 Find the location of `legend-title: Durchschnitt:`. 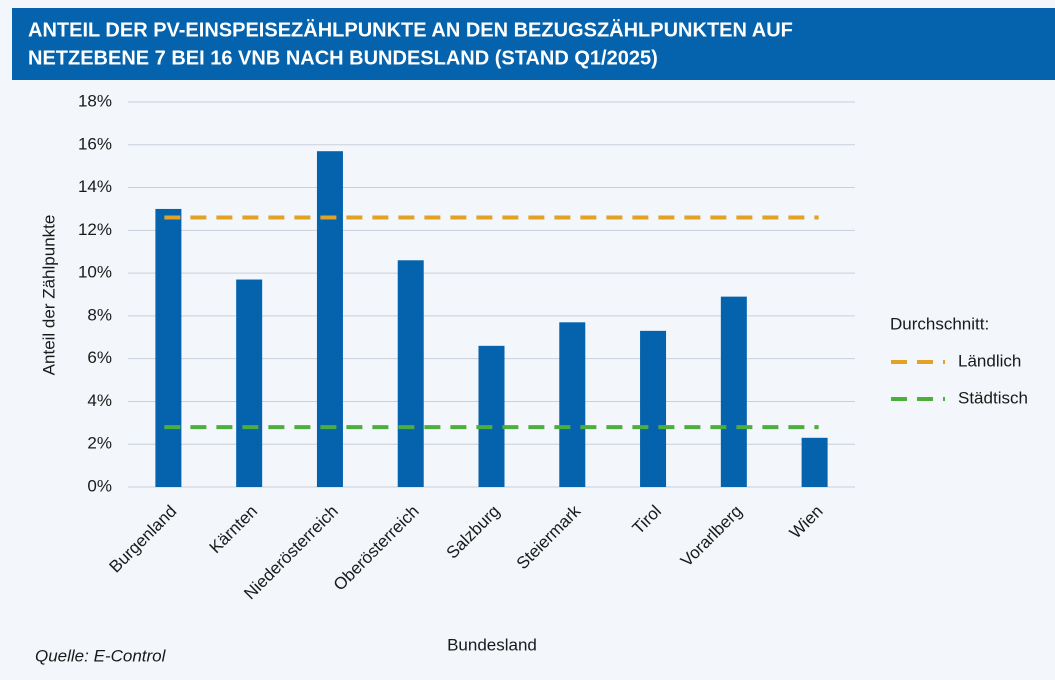

legend-title: Durchschnitt: is located at coordinates (939, 323).